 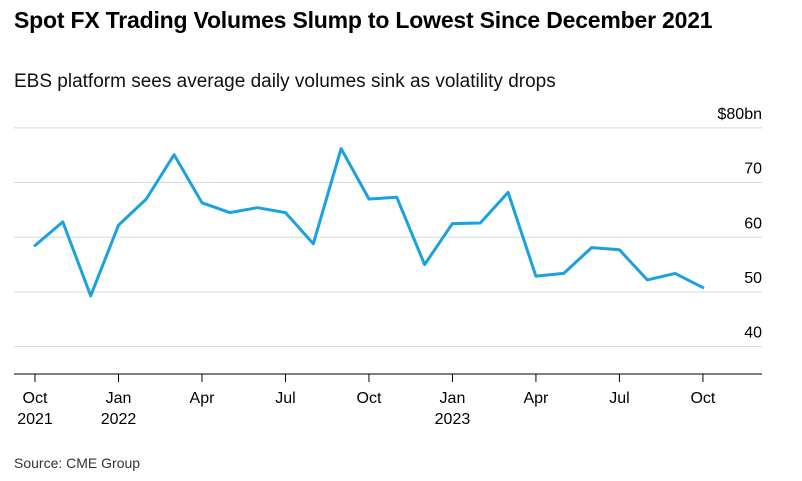 I want to click on x-tick-label-6: Apr, so click(x=536, y=398).